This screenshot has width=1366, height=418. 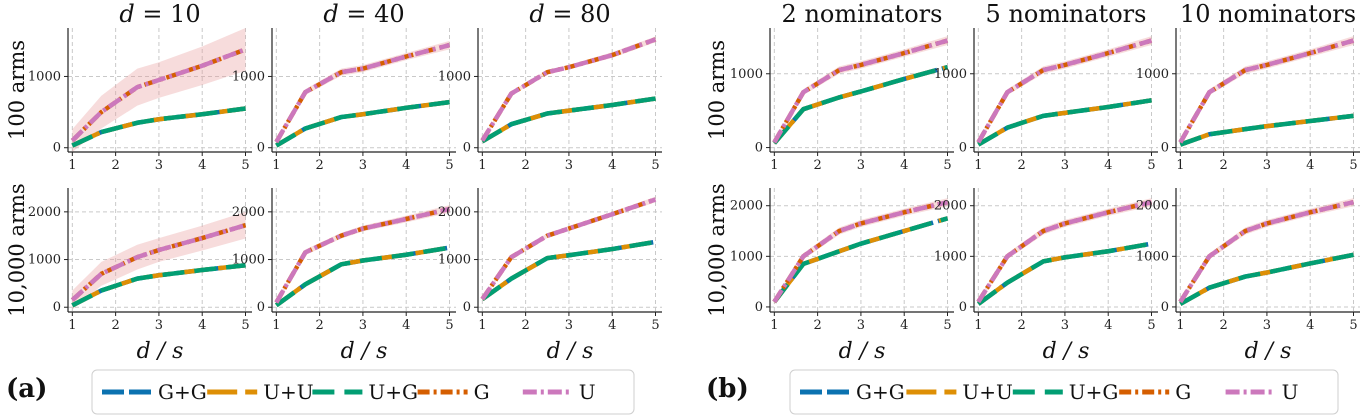 I want to click on column-title: 5 nominators, so click(x=1066, y=14).